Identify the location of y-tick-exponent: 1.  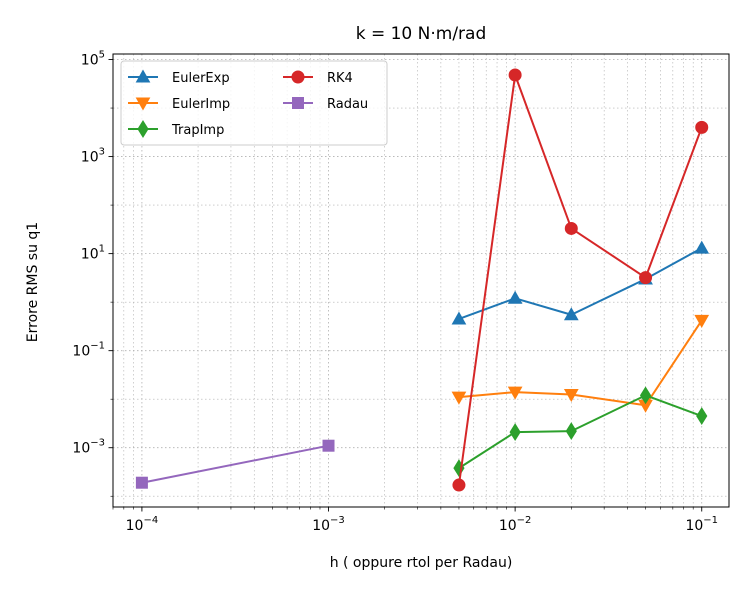
(102, 249).